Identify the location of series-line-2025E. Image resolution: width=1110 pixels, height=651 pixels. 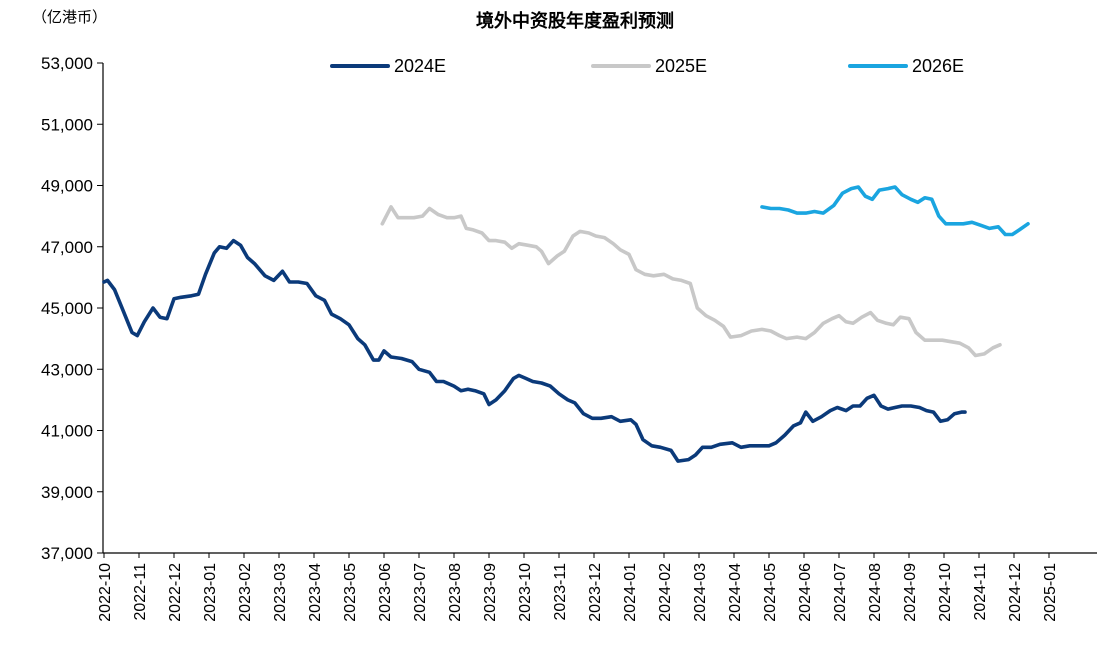
(691, 281).